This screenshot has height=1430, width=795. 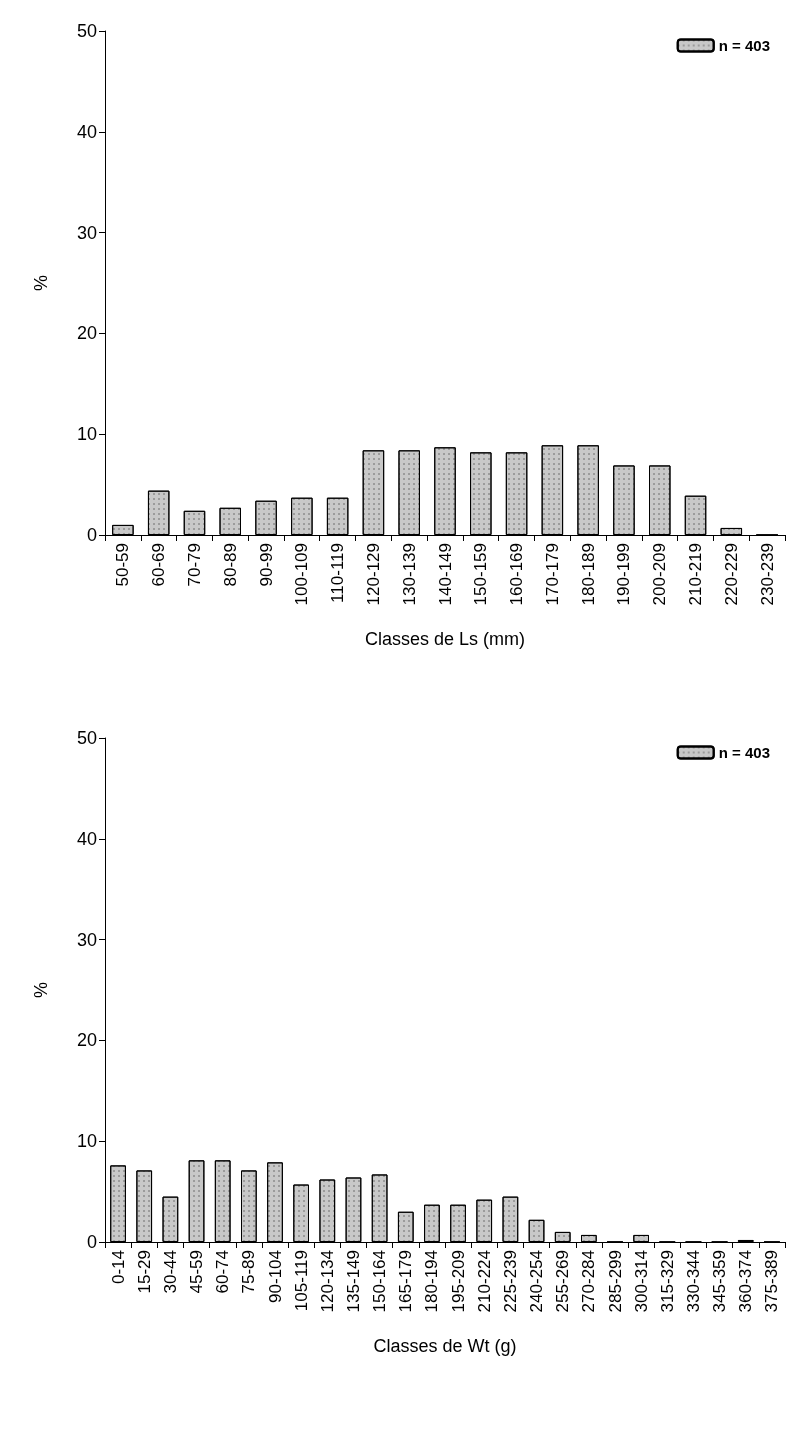 I want to click on x-tick-label: 140-149, so click(x=445, y=574).